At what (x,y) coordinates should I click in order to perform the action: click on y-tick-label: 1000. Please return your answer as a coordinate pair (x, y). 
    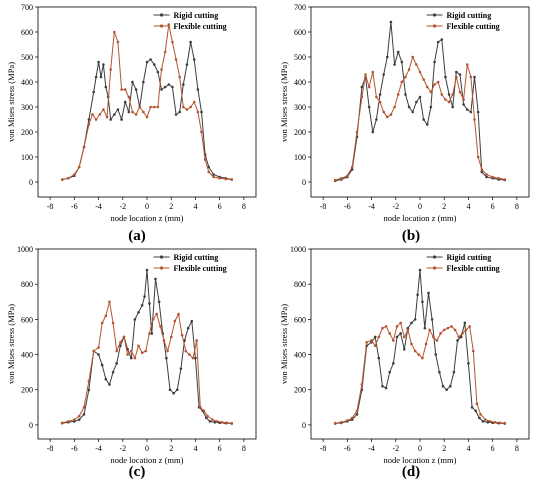
    Looking at the image, I should click on (25, 249).